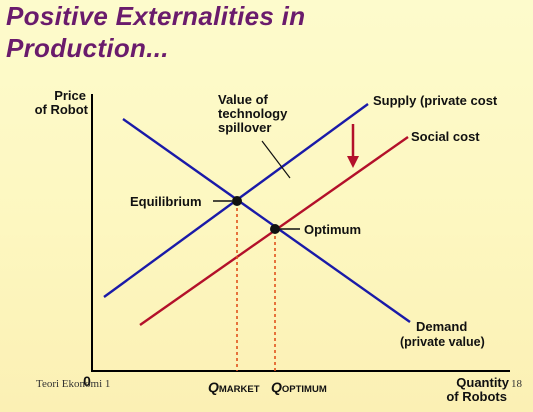 The width and height of the screenshot is (533, 412). I want to click on x-axis-label-line1: Quantity, so click(482, 382).